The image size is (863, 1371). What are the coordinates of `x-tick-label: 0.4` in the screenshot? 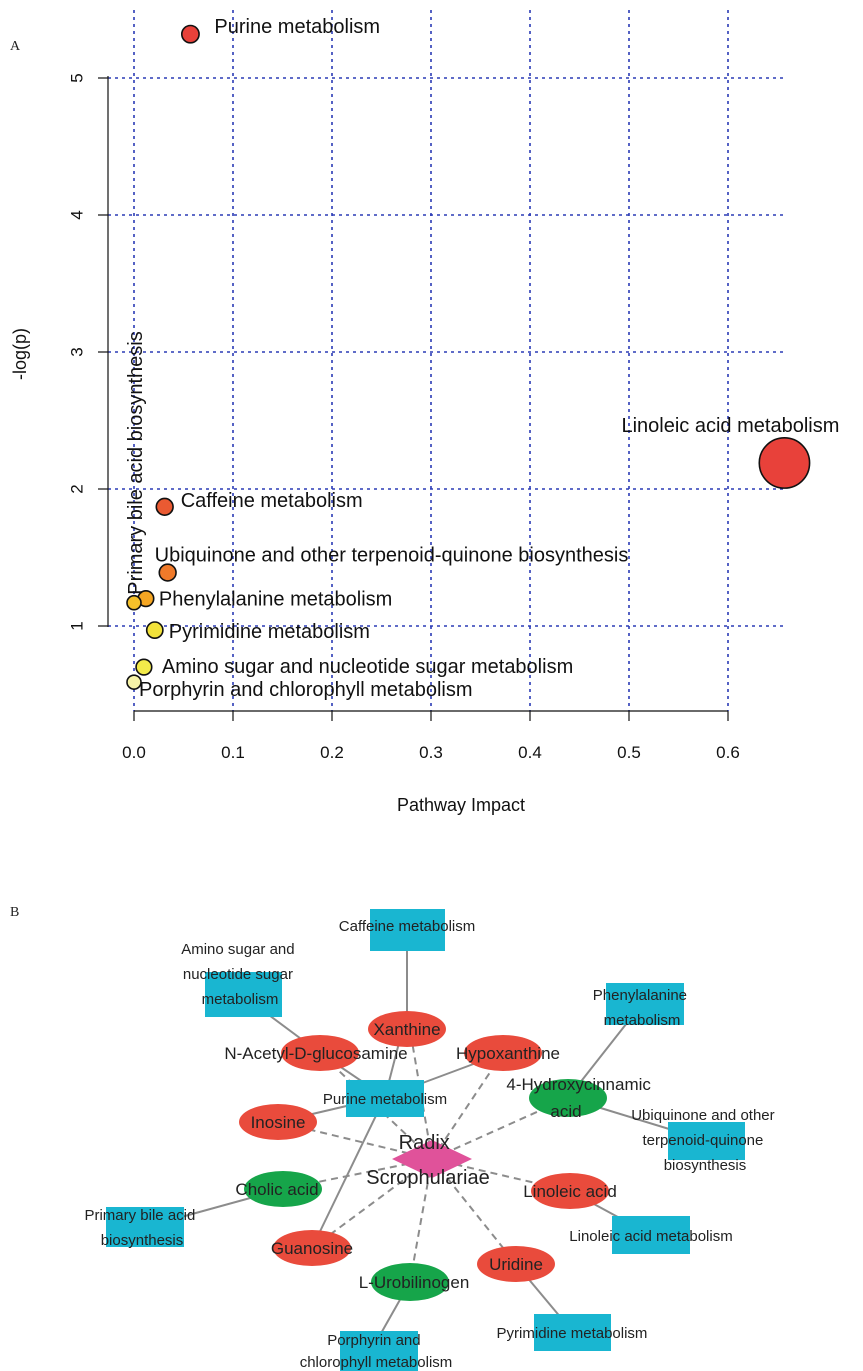 It's located at (530, 752).